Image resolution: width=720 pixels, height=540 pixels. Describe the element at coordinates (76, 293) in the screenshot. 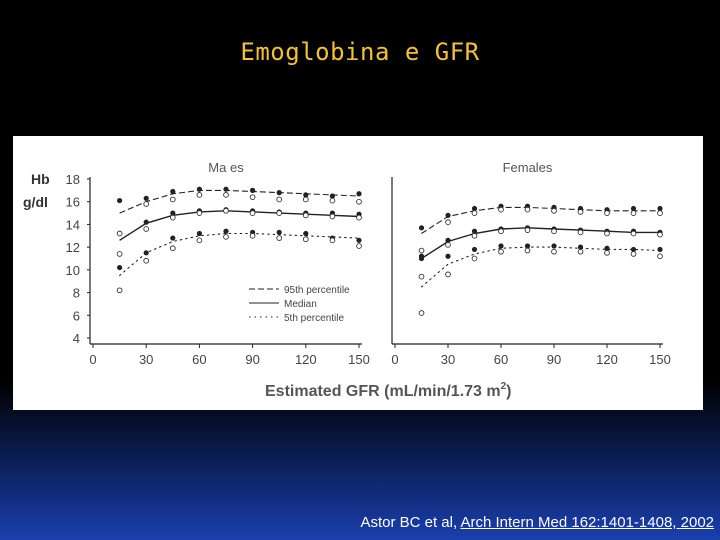

I see `y-tick-label: 8` at that location.